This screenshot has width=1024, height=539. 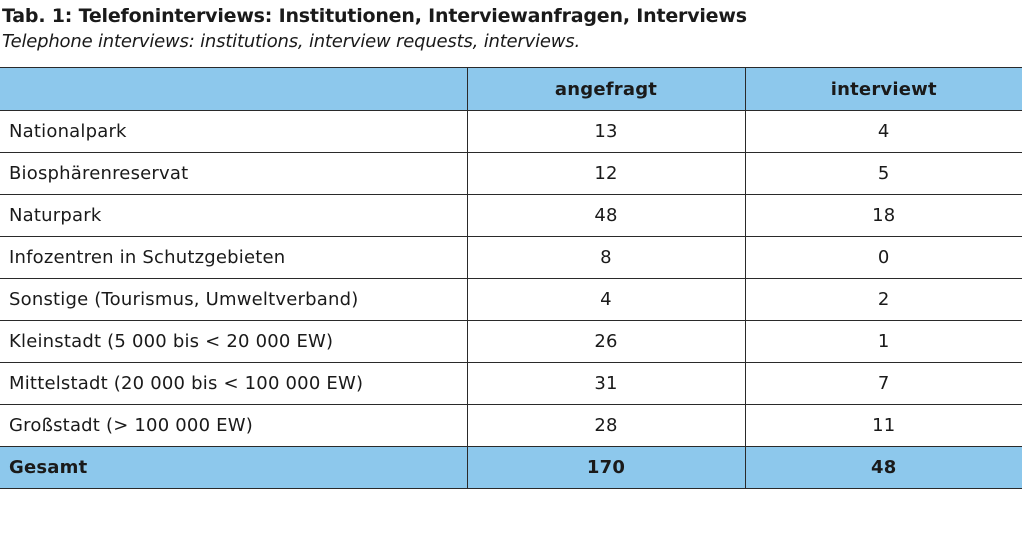 I want to click on row-label: Biosphärenreservat, so click(x=234, y=173).